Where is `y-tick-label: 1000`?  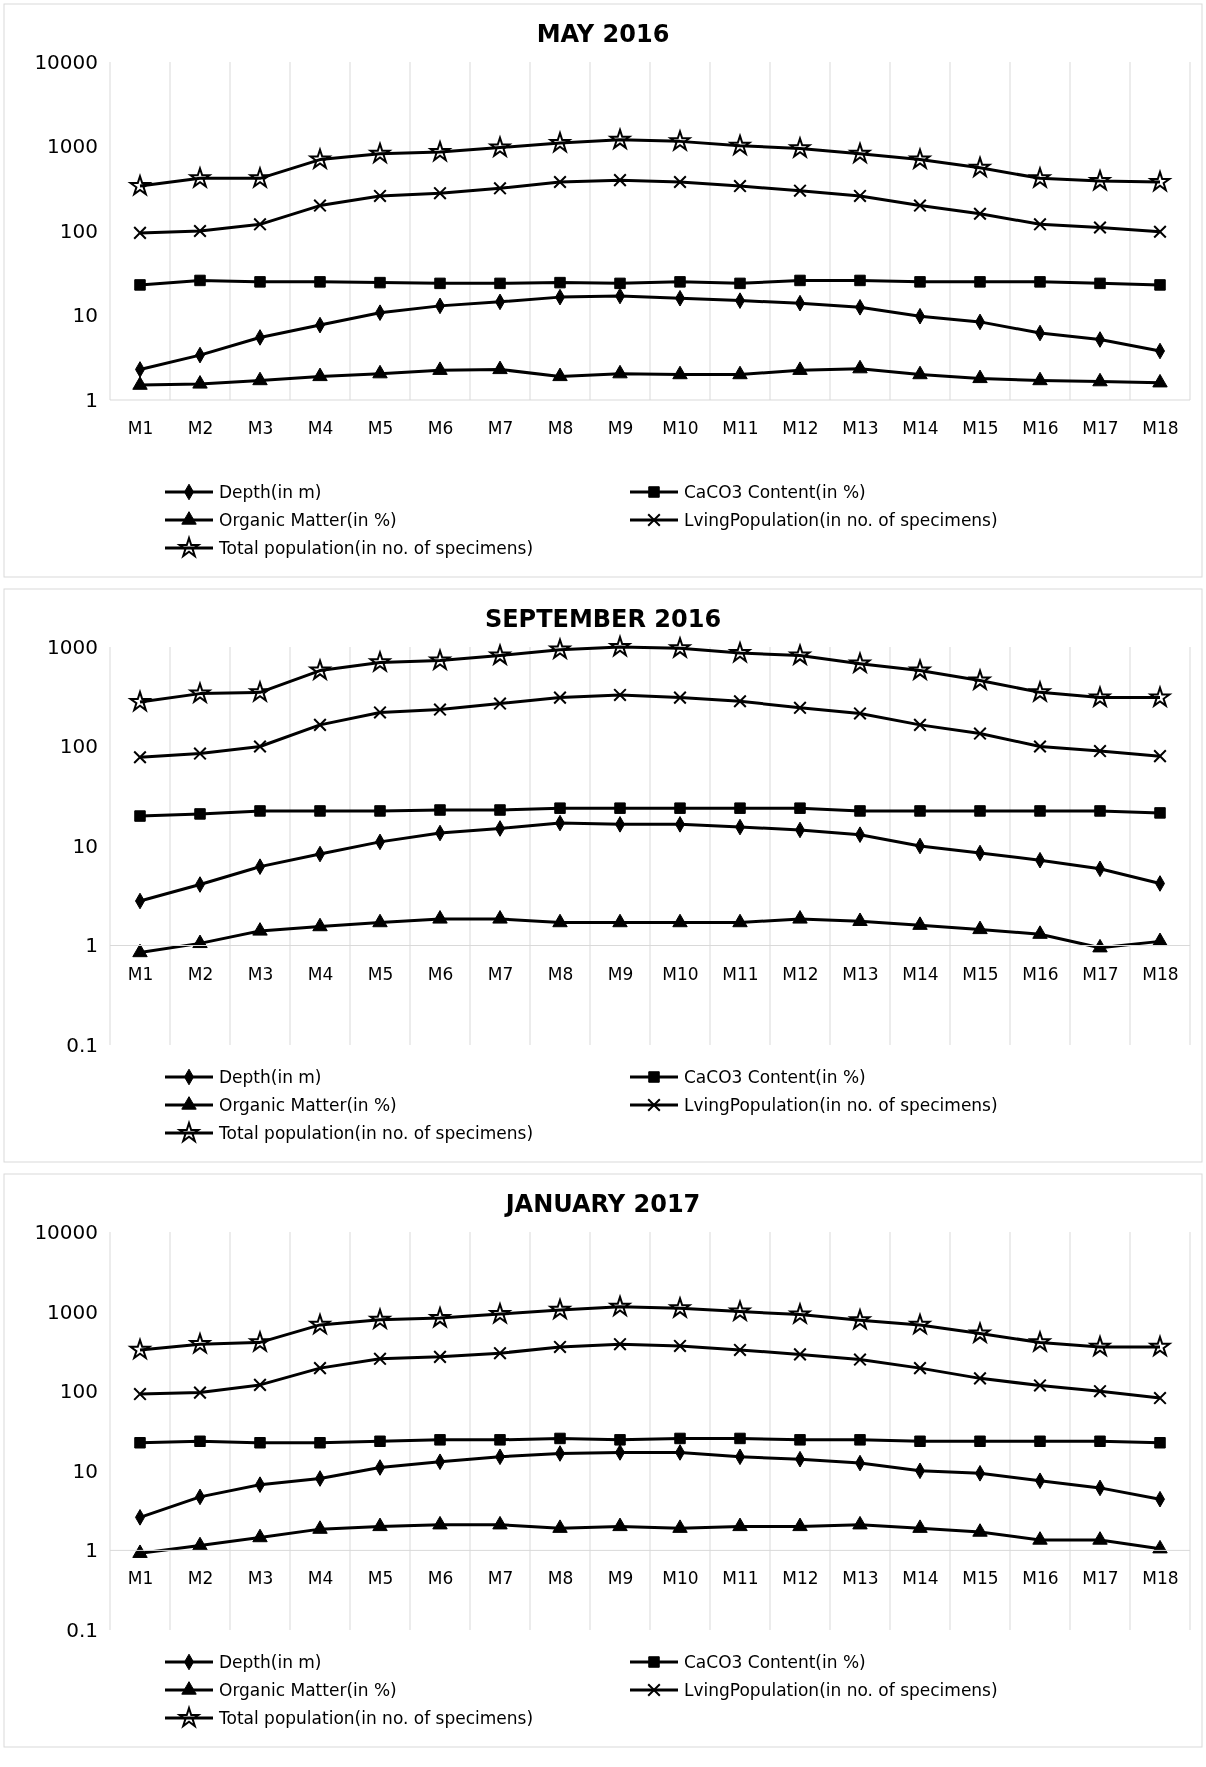 y-tick-label: 1000 is located at coordinates (72, 1311).